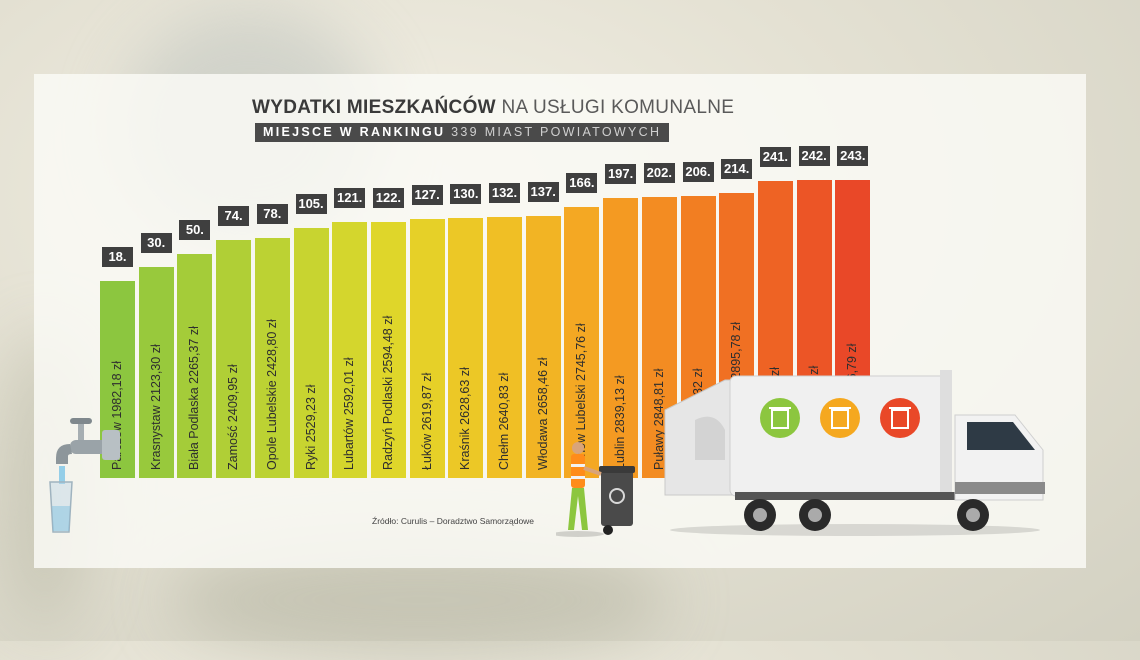 The image size is (1140, 660). What do you see at coordinates (543, 191) in the screenshot?
I see `rank-label: 137.` at bounding box center [543, 191].